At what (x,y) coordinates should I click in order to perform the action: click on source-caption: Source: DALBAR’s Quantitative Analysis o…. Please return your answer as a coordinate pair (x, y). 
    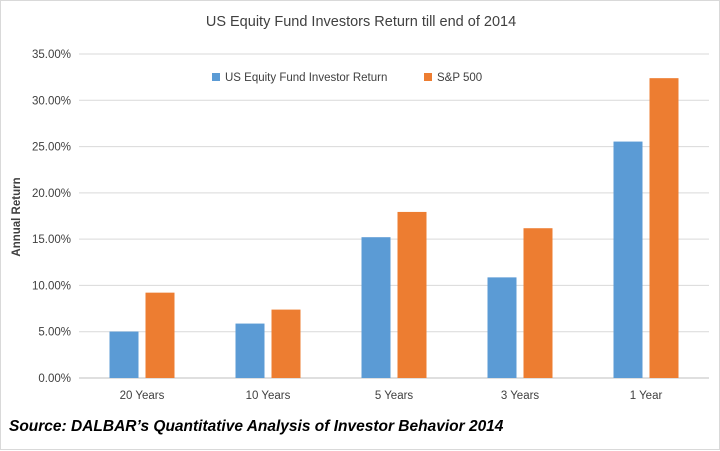
    Looking at the image, I should click on (256, 426).